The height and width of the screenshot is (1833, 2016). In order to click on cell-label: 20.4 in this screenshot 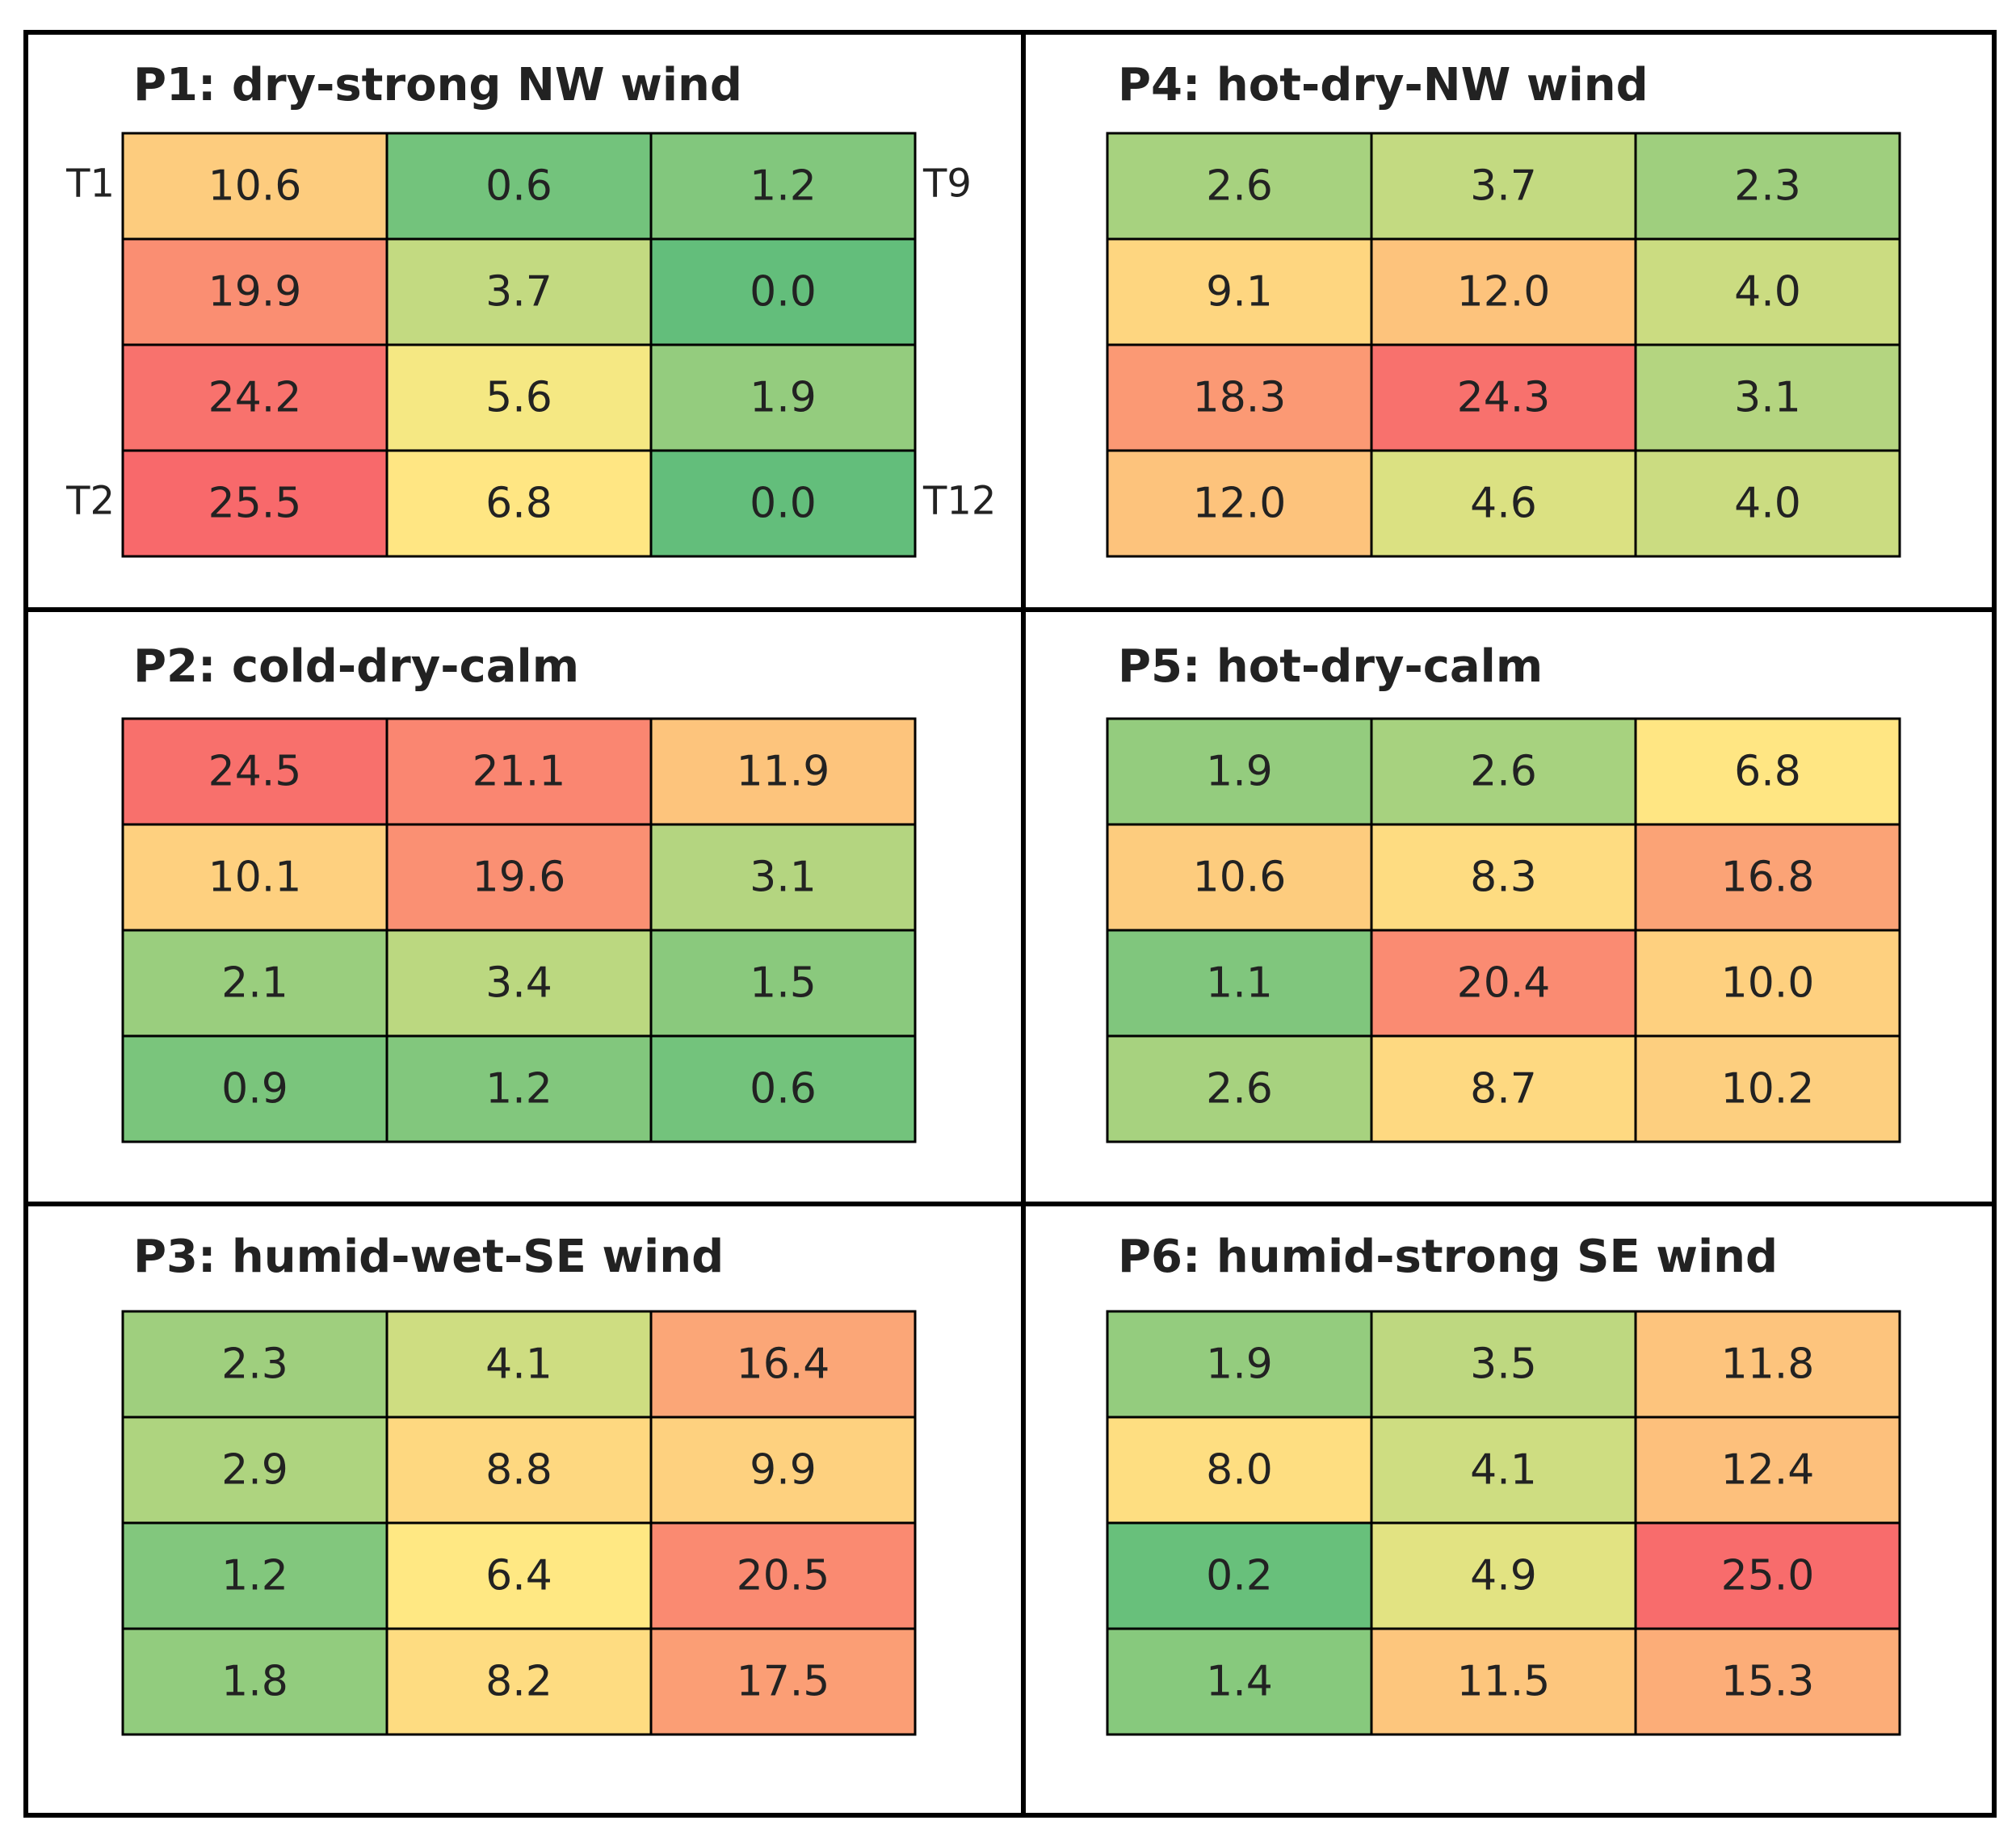, I will do `click(1504, 983)`.